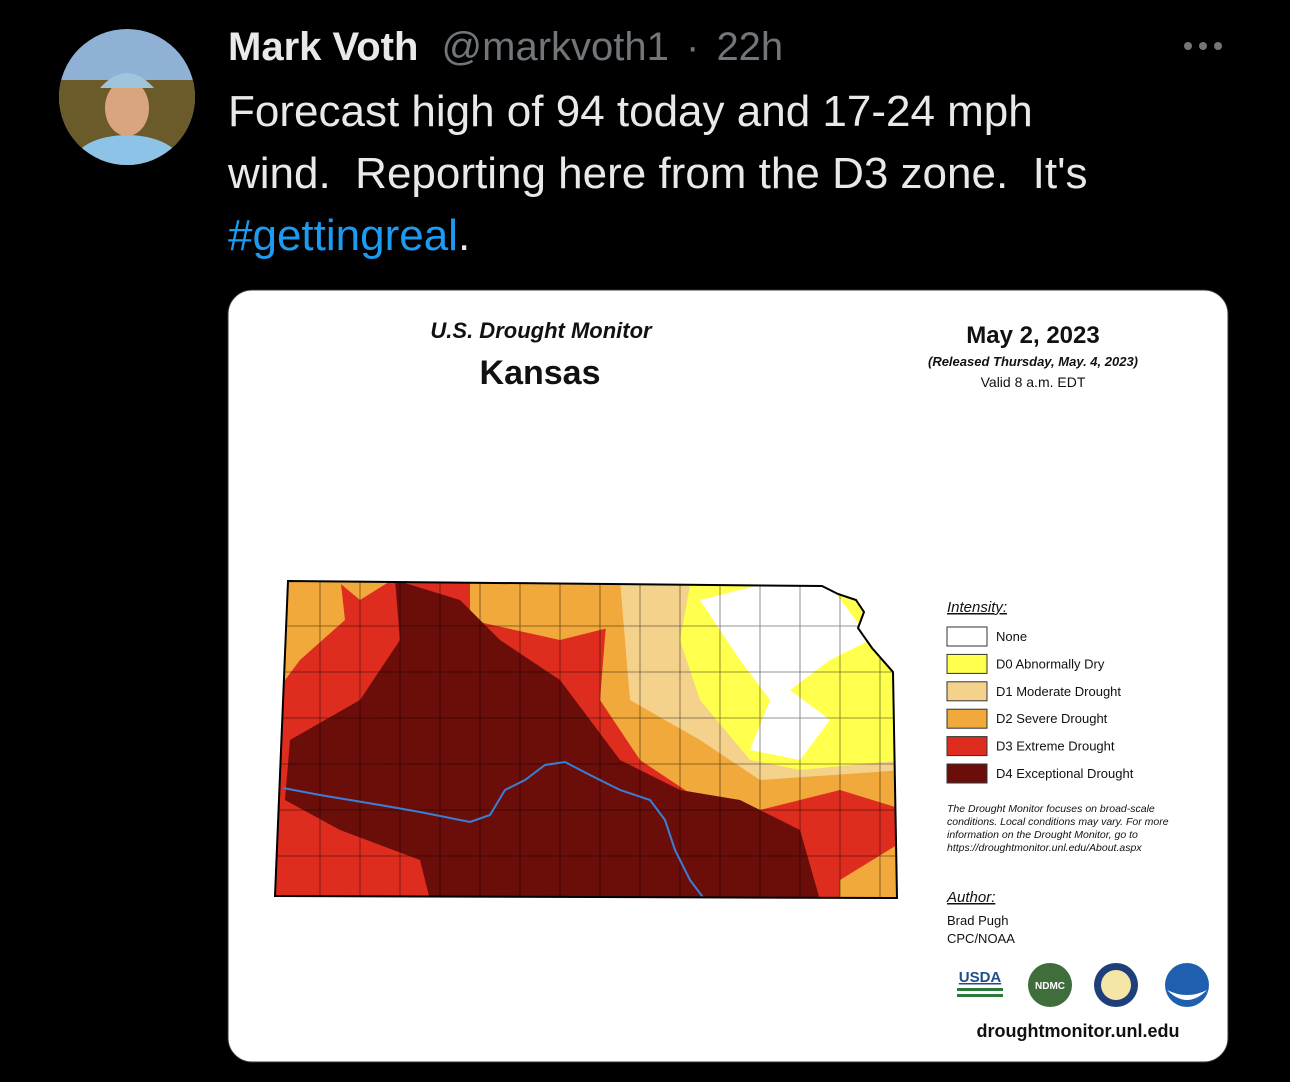  I want to click on valid-time: Valid 8 a.m. EDT, so click(1033, 382).